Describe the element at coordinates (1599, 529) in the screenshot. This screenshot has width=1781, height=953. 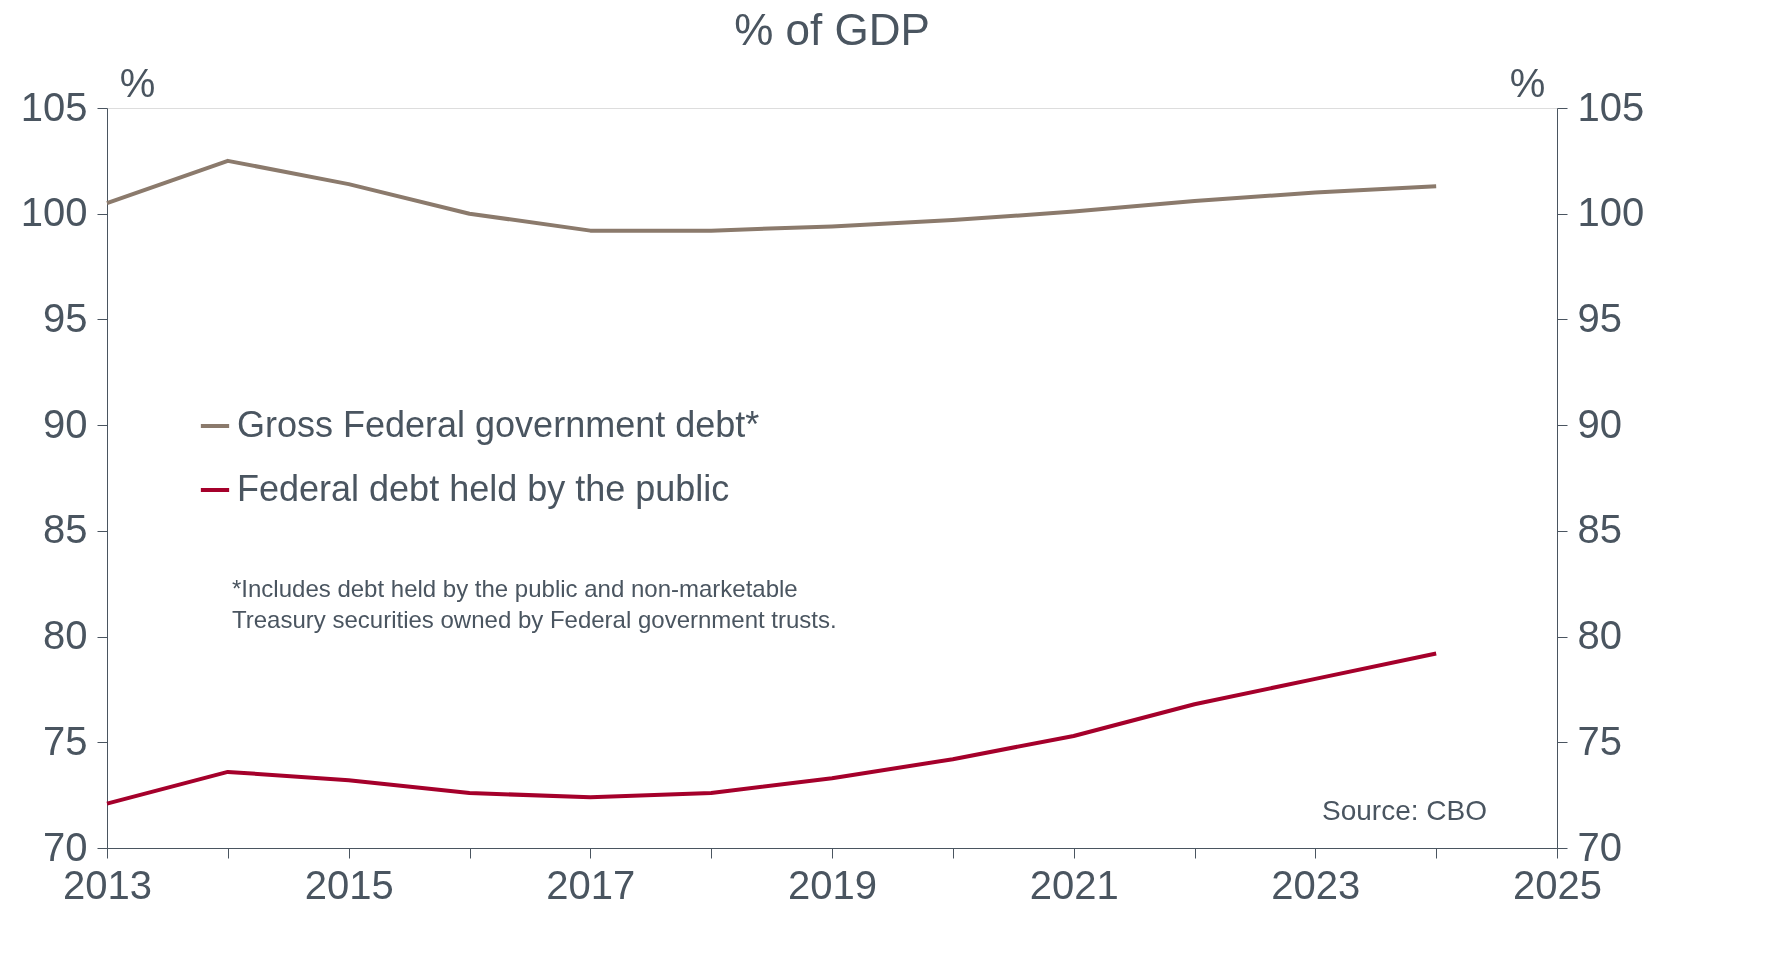
I see `y2-tick-label: 85` at that location.